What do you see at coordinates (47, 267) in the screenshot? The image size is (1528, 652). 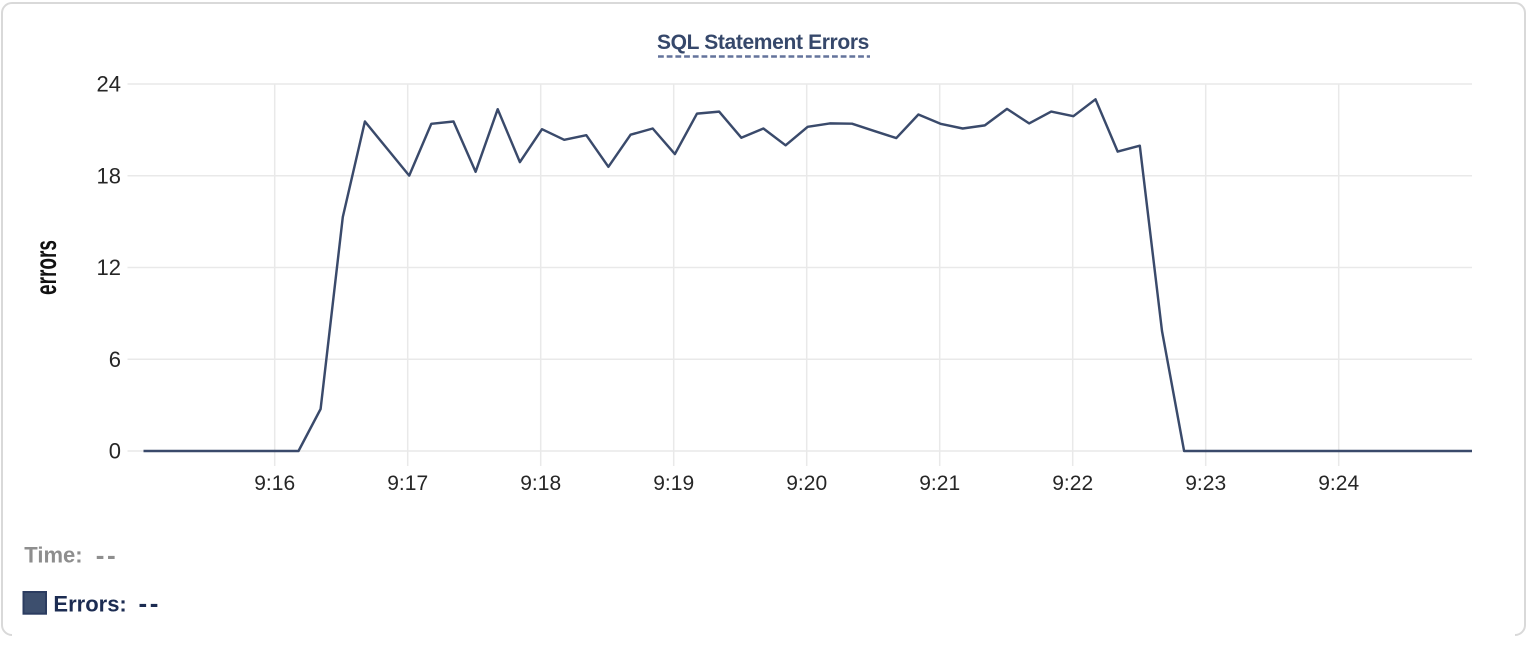 I see `svg-text: errors` at bounding box center [47, 267].